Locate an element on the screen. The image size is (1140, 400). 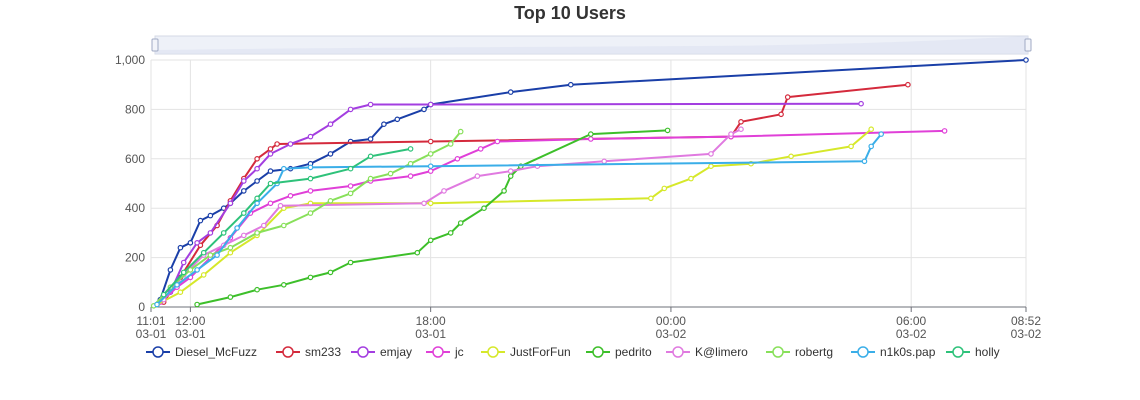
legend-item-n1k0s.pap: n1k0s.pap is located at coordinates (893, 352).